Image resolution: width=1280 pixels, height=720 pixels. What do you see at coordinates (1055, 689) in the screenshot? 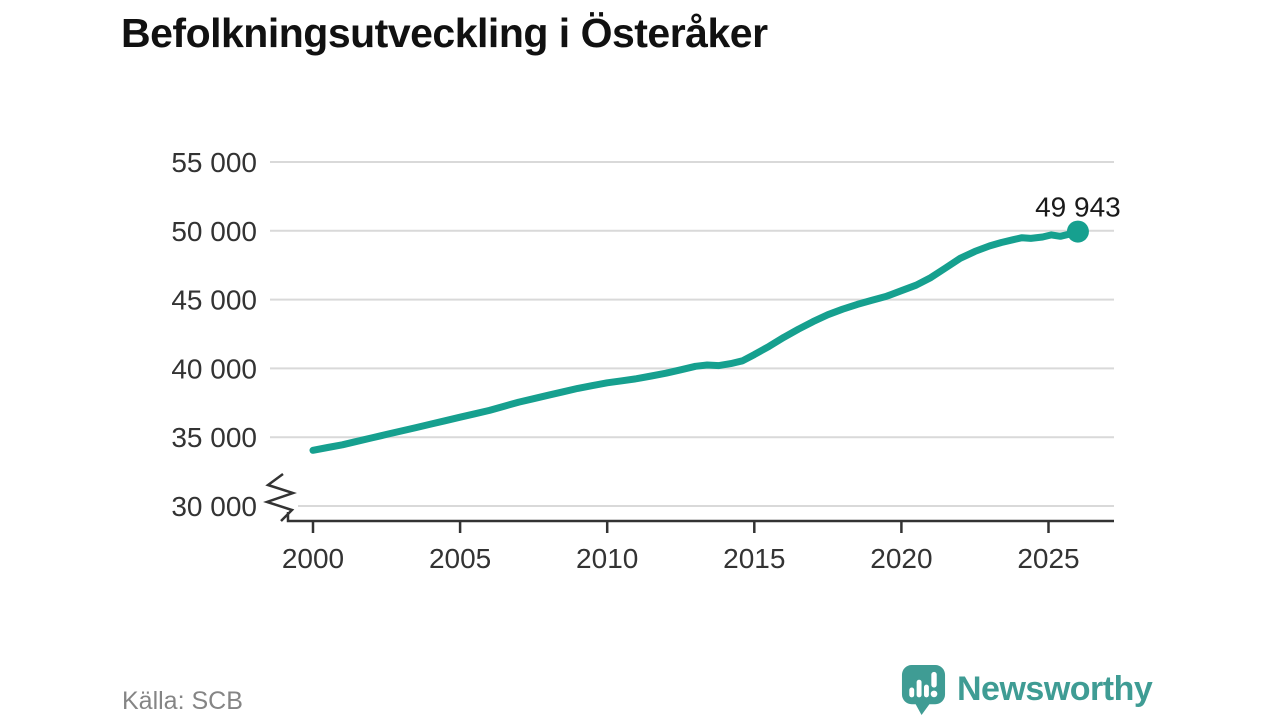
I see `newsworthy-wordmark: Newsworthy` at bounding box center [1055, 689].